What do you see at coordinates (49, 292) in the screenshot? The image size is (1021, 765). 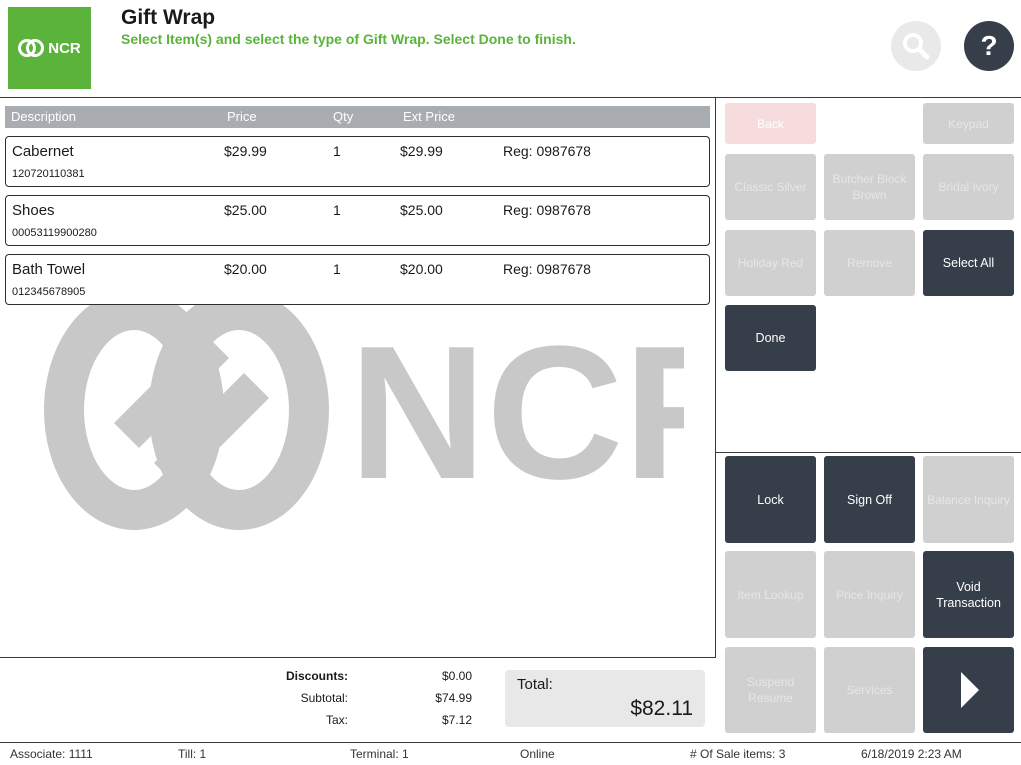 I see `item-code: 012345678905` at bounding box center [49, 292].